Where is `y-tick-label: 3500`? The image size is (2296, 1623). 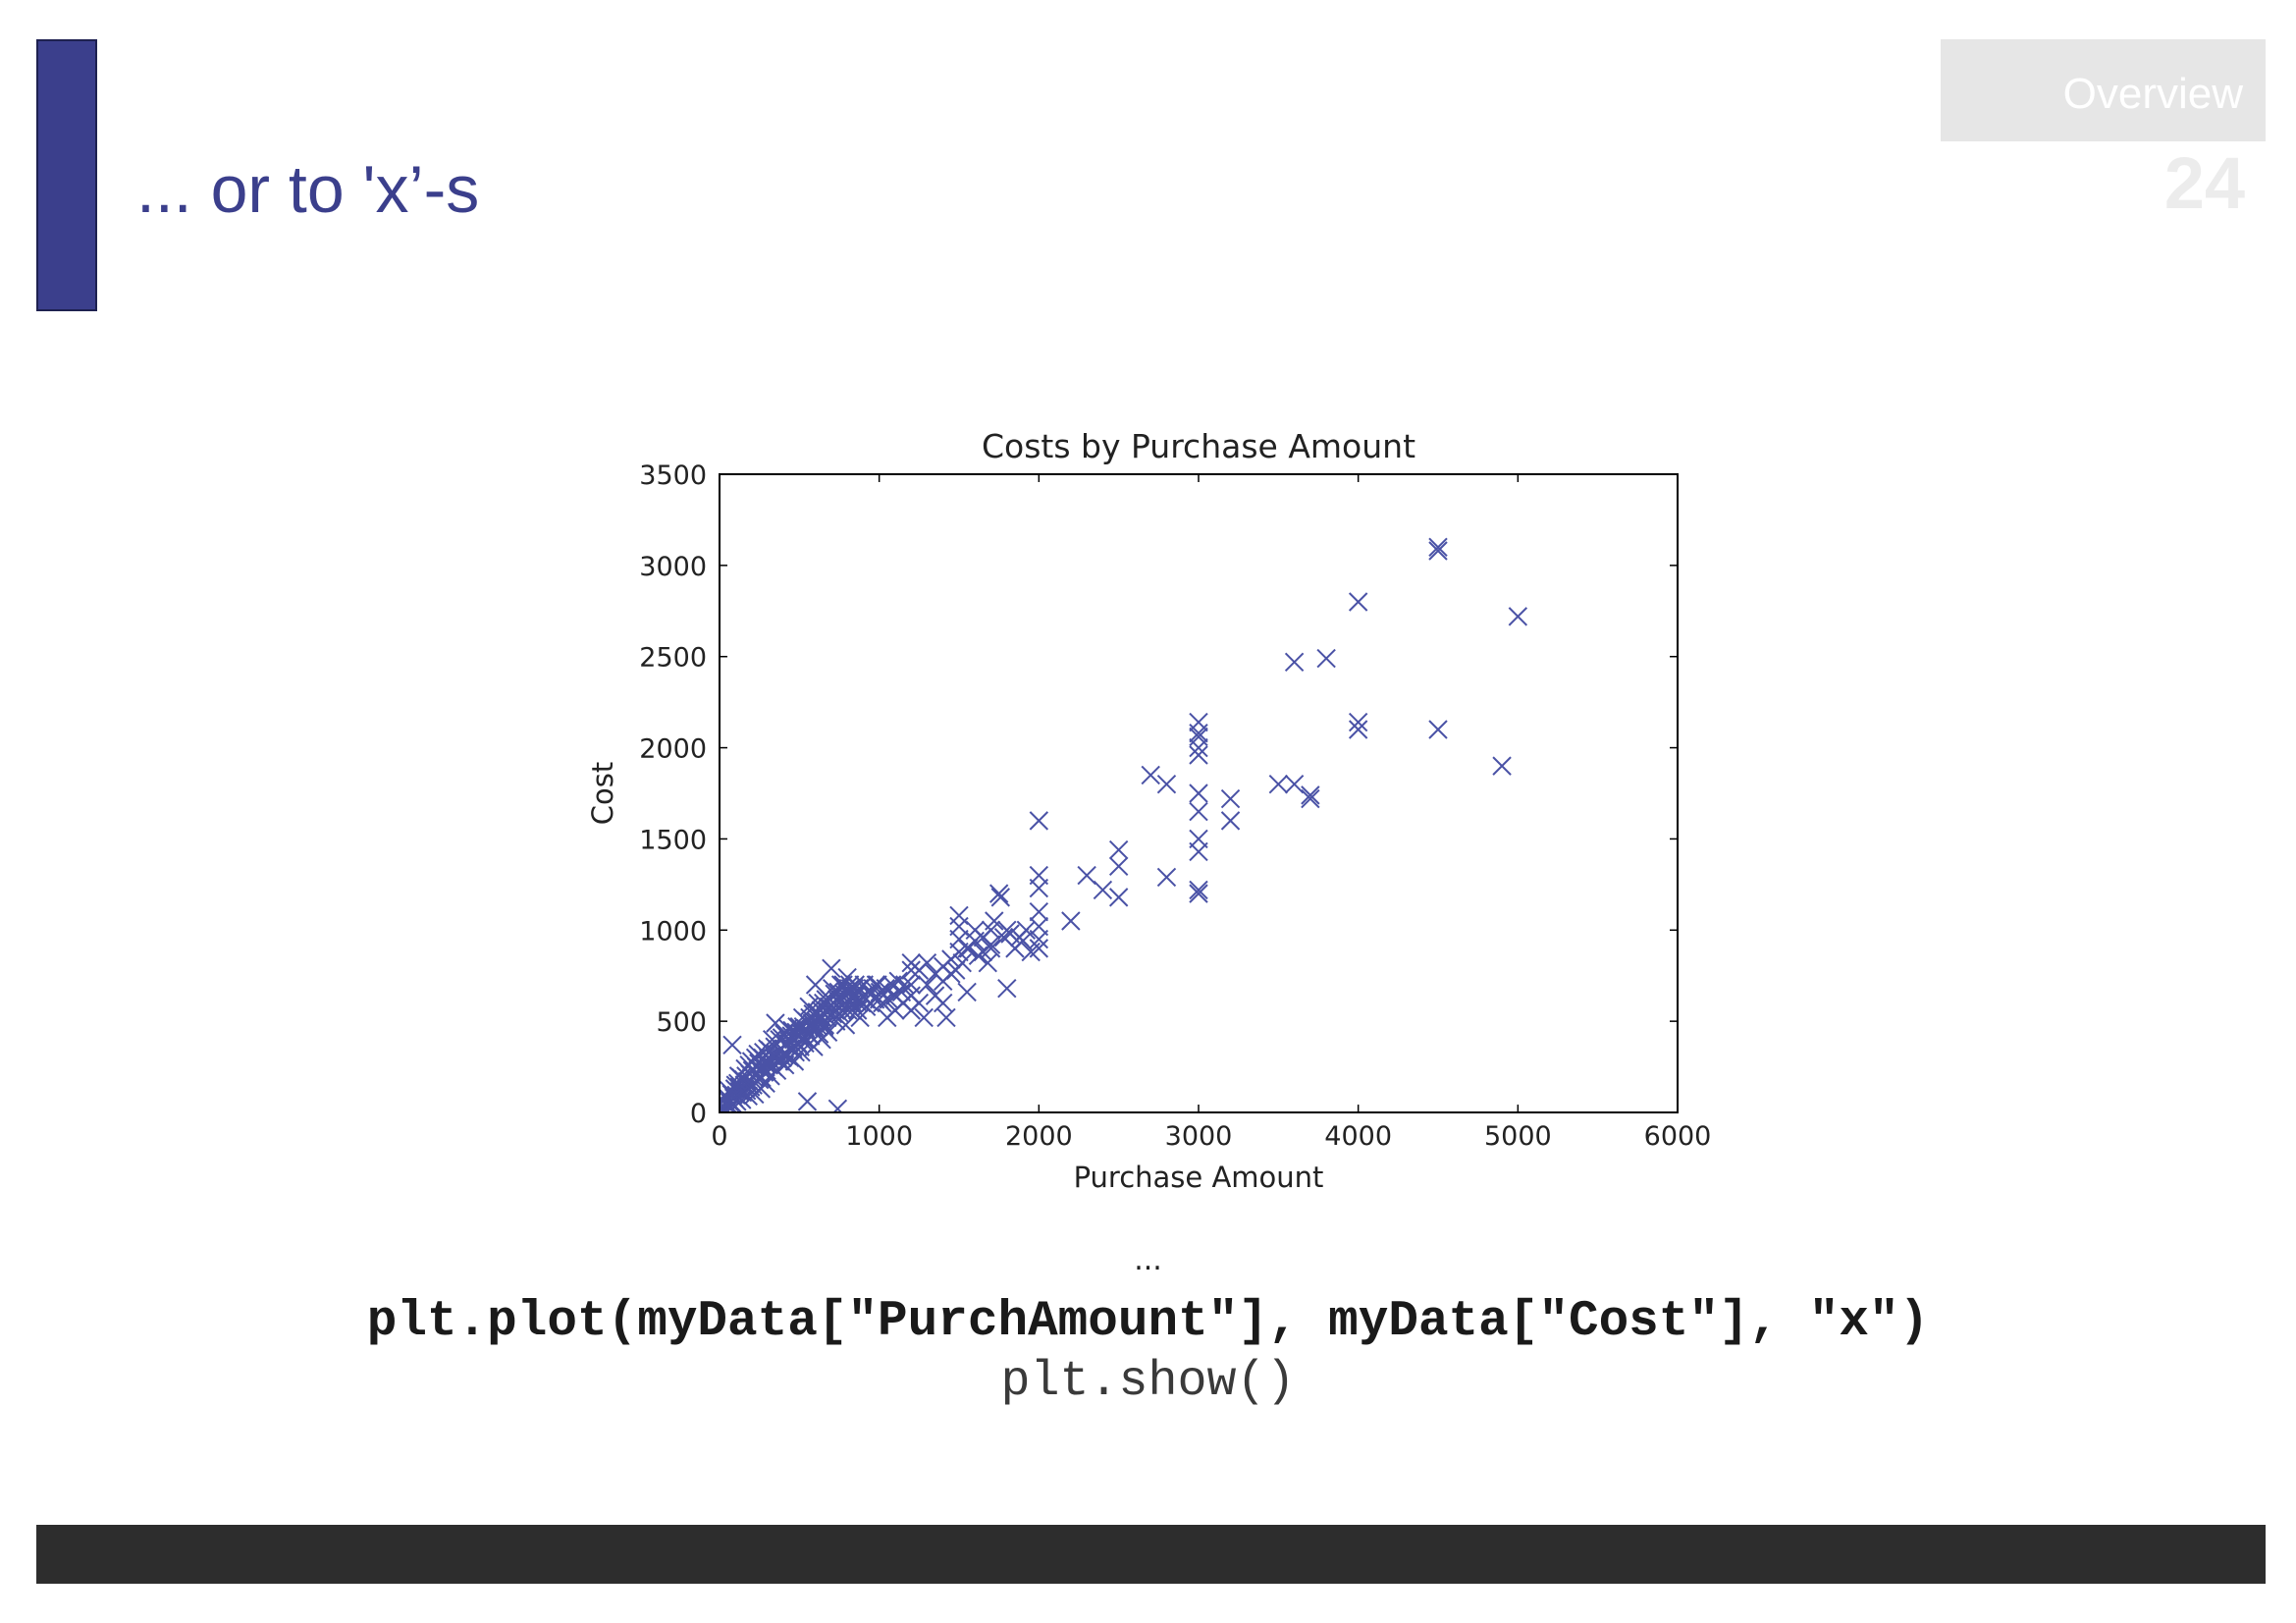
y-tick-label: 3500 is located at coordinates (673, 475).